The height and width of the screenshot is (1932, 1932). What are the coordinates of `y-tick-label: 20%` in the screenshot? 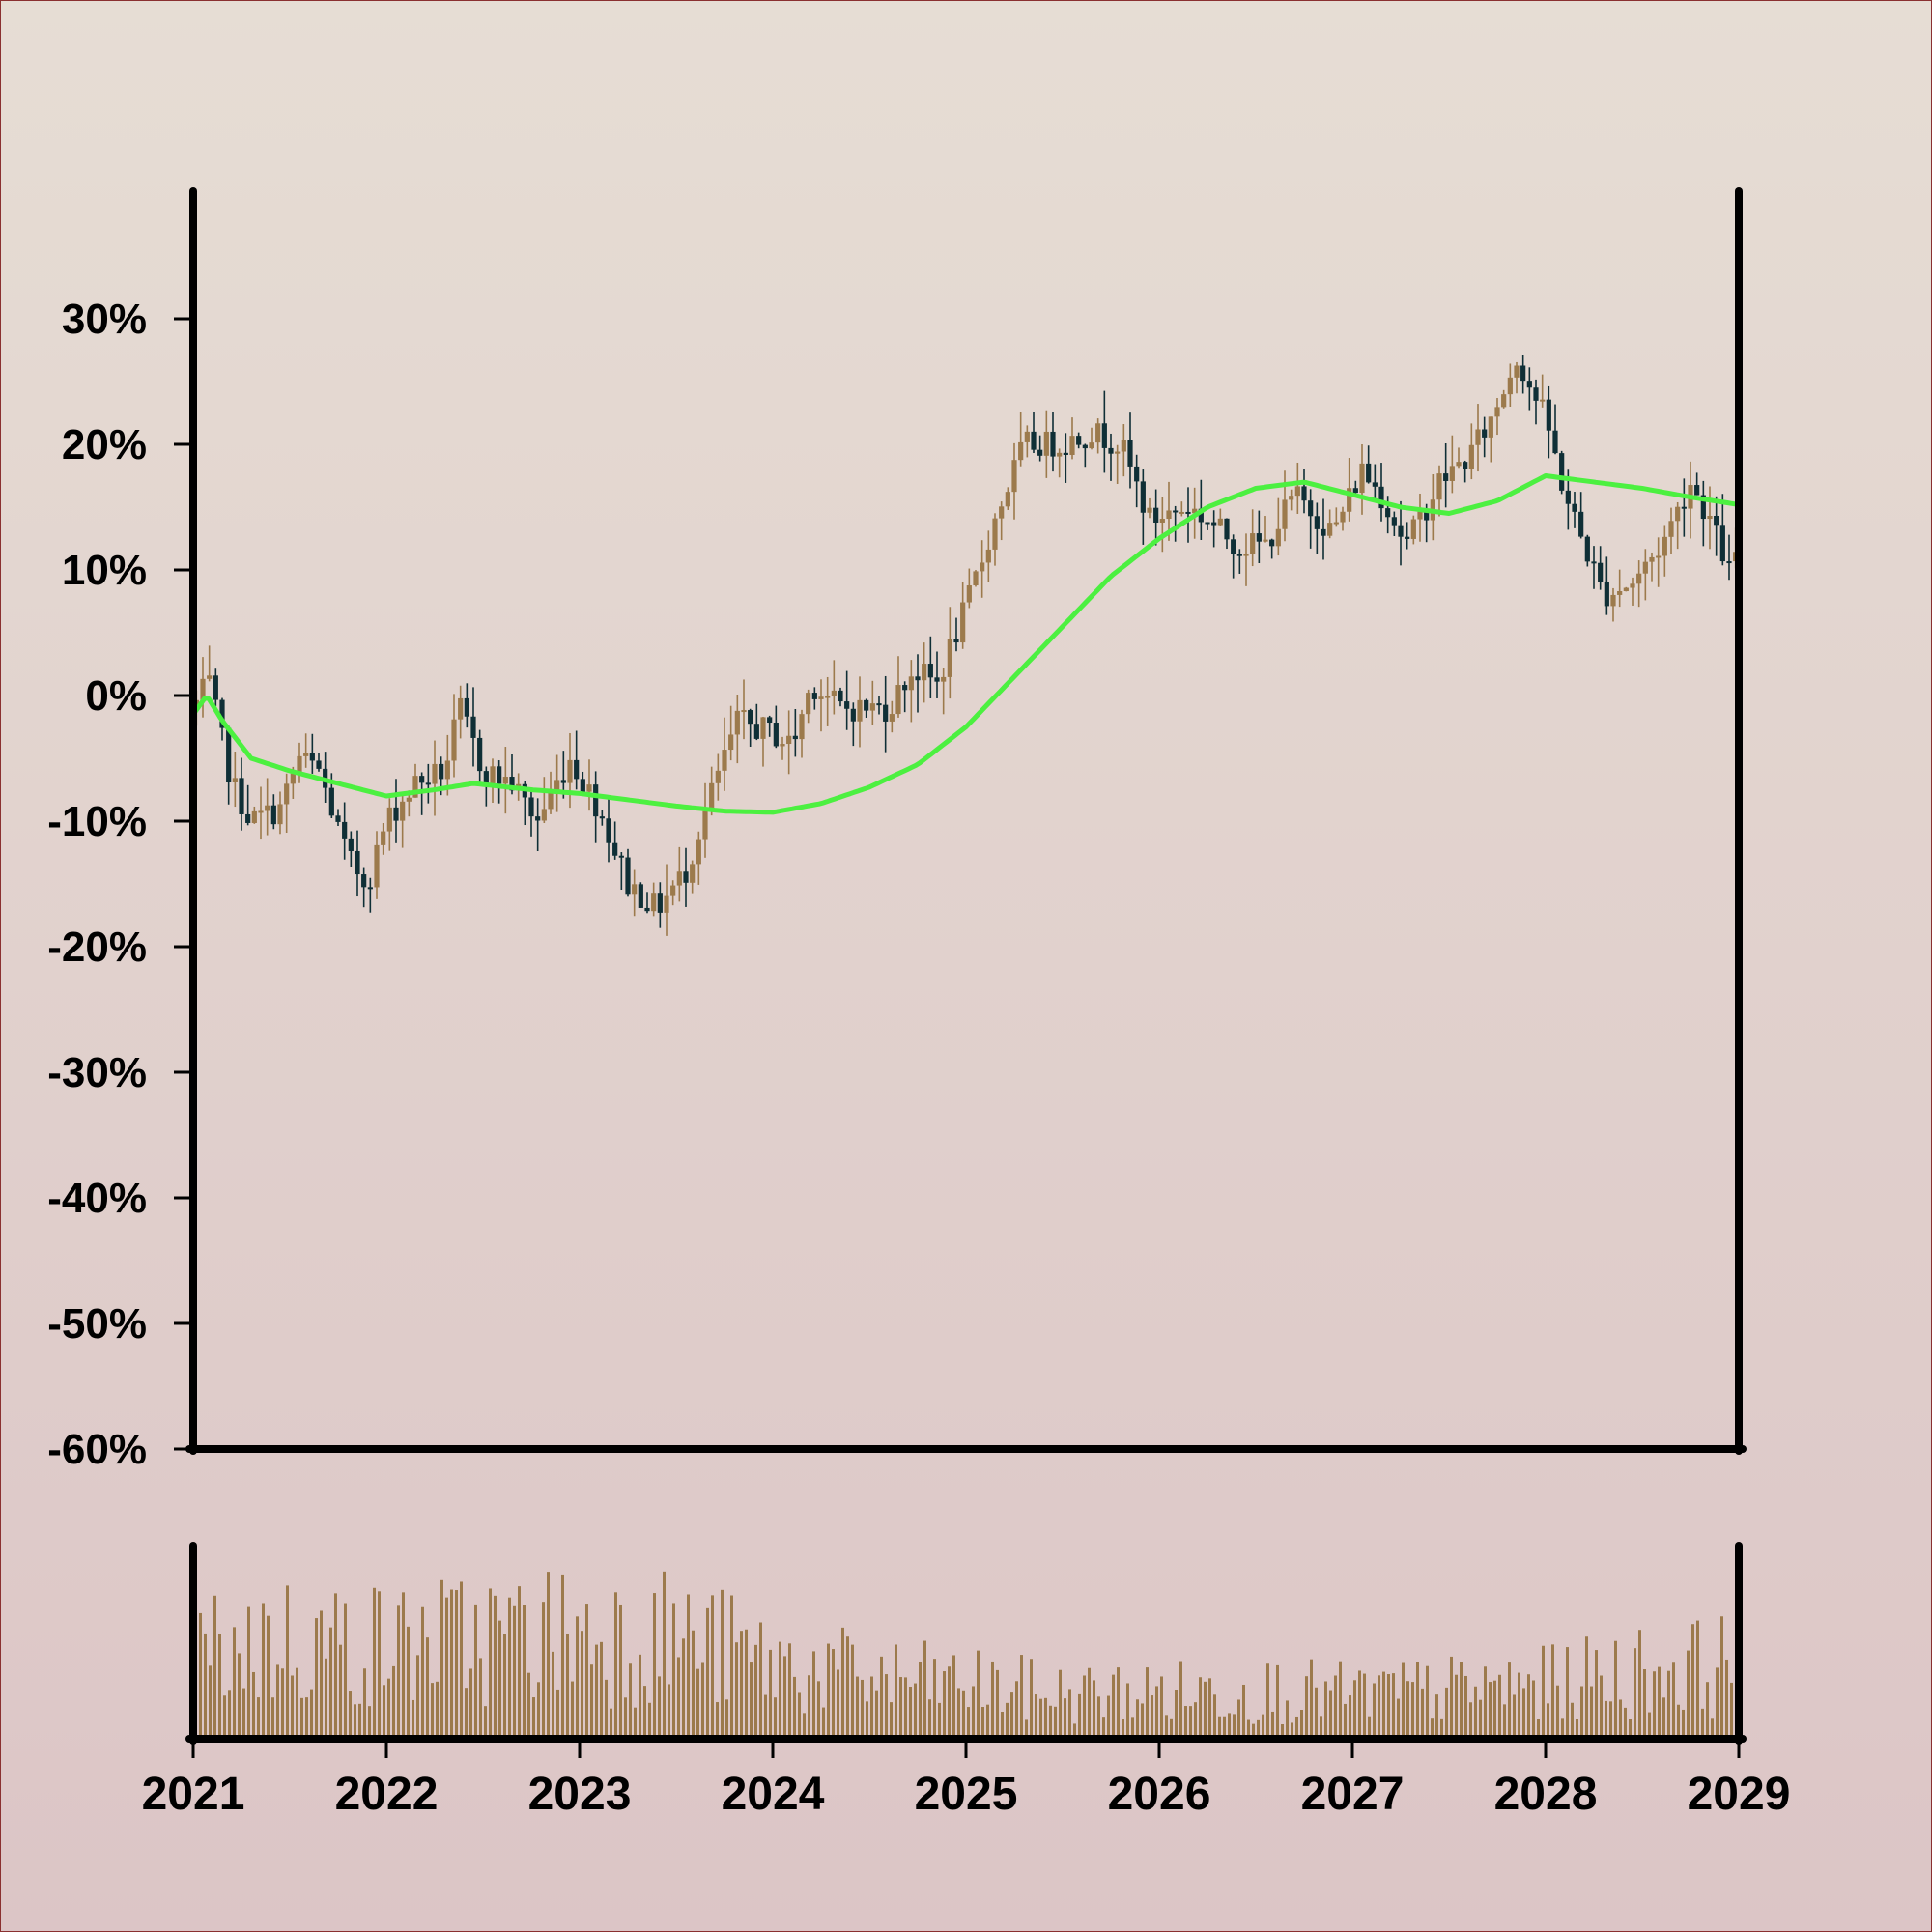 It's located at (104, 445).